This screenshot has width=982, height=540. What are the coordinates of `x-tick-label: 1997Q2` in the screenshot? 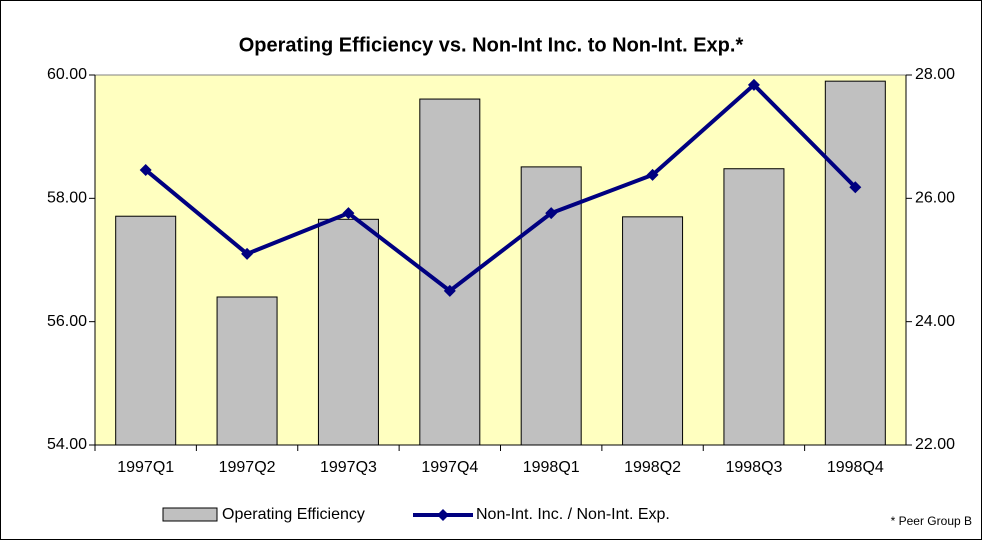 It's located at (247, 467).